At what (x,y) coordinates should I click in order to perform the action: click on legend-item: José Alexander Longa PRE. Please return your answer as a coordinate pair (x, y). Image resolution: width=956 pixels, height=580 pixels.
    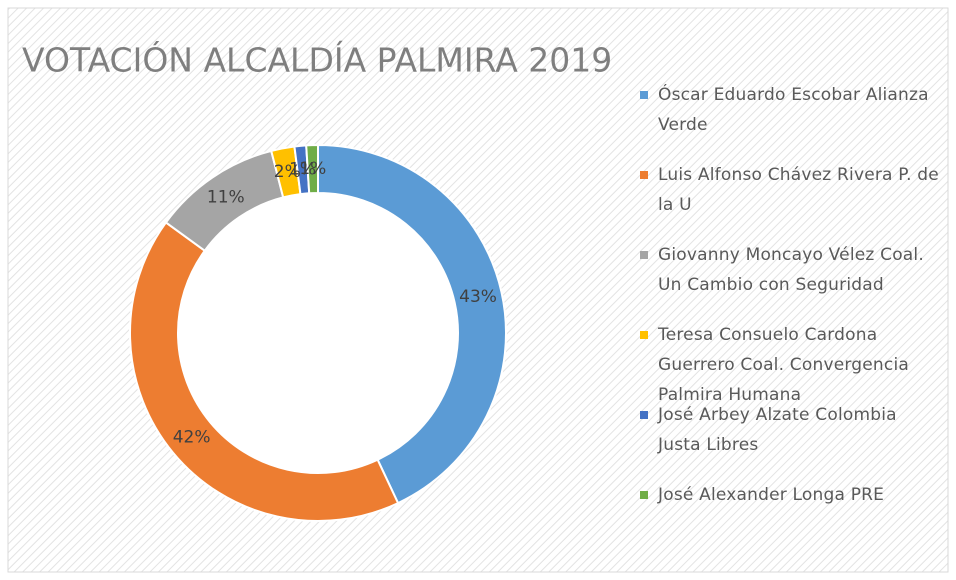
    Looking at the image, I should click on (792, 520).